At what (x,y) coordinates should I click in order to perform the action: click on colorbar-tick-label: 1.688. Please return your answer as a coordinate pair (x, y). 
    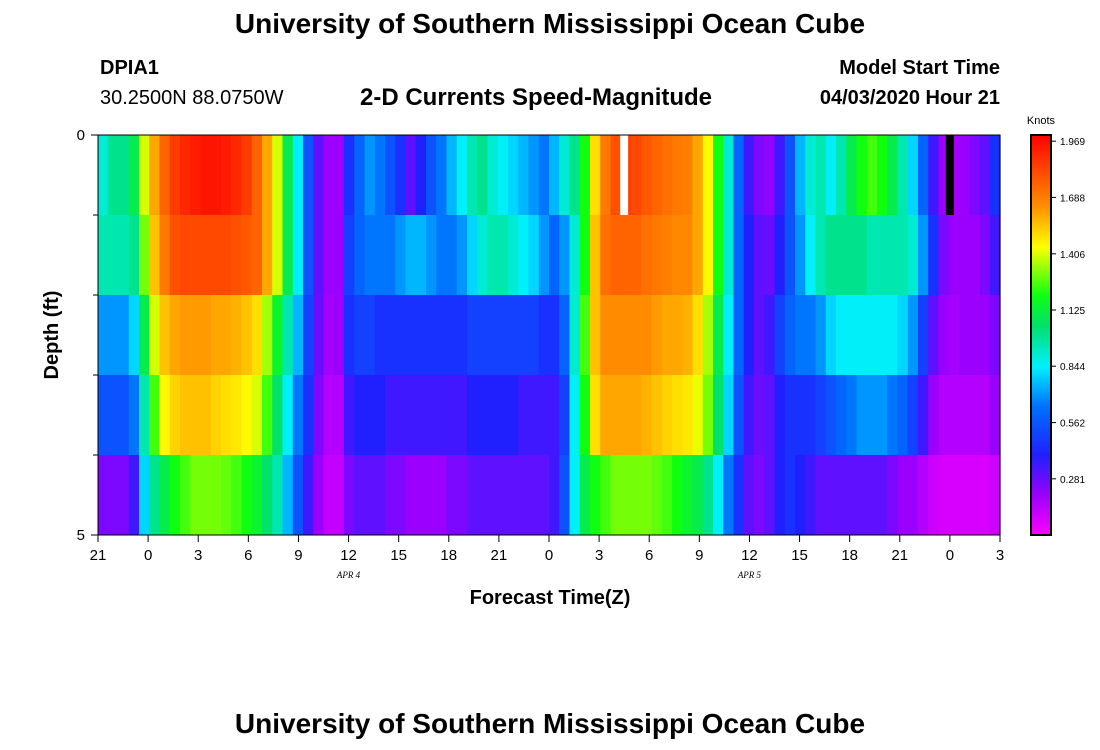
    Looking at the image, I should click on (1072, 198).